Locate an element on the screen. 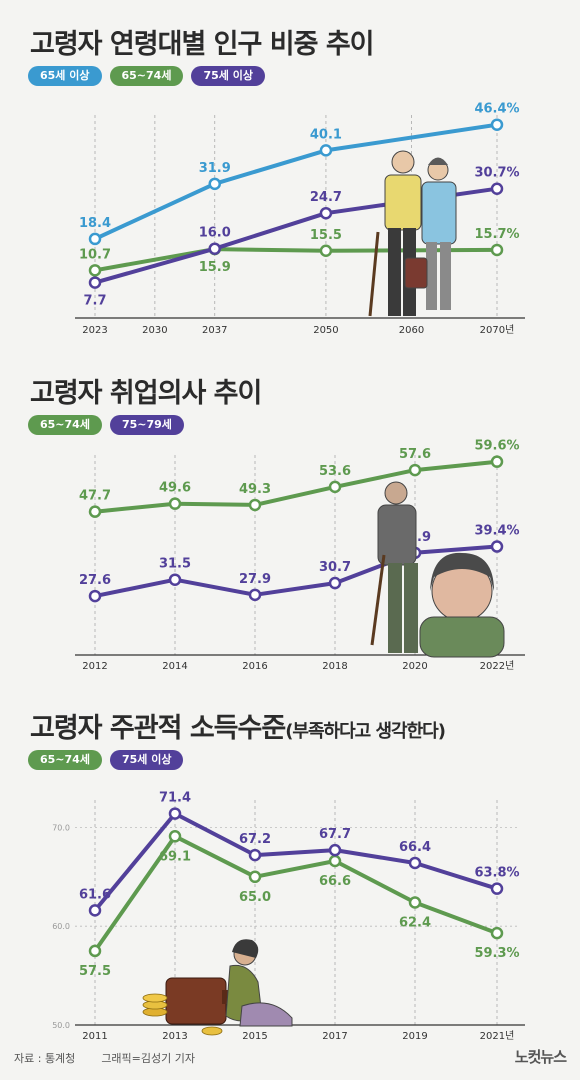 The image size is (580, 1080). data-label: 31.5 is located at coordinates (175, 564).